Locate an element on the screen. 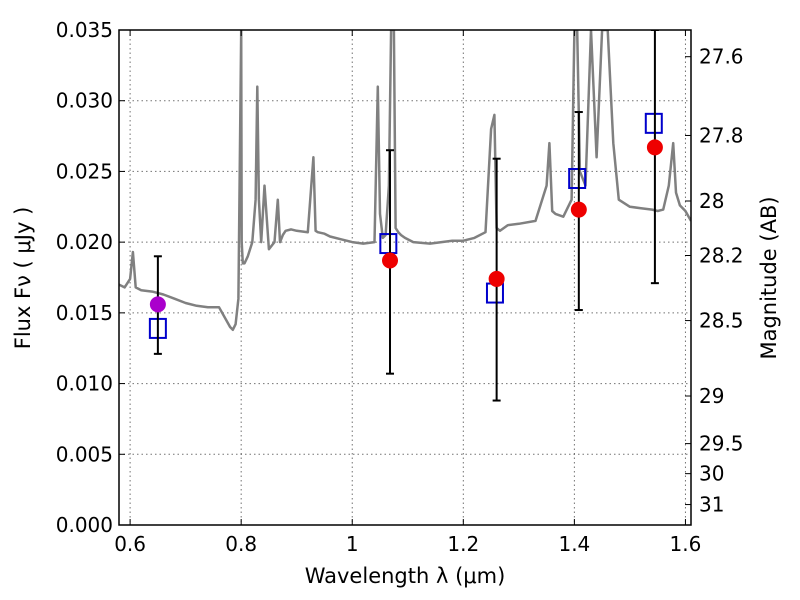 Image resolution: width=800 pixels, height=600 pixels. right-tick-label: 30 is located at coordinates (711, 474).